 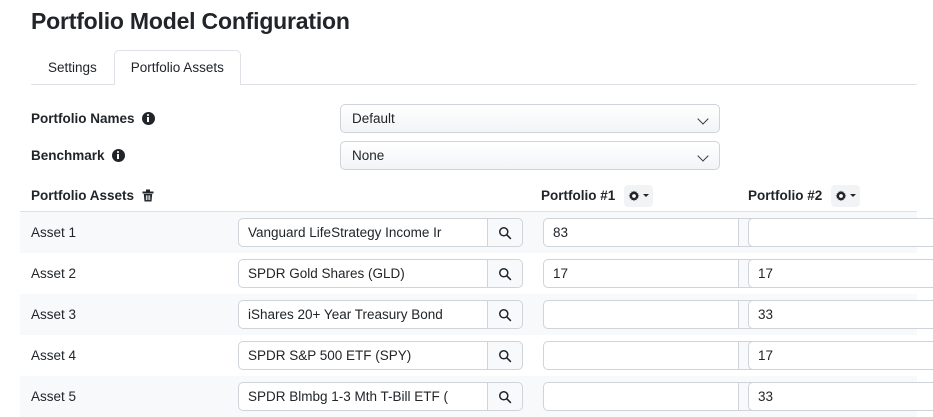 I want to click on benchmark-label: Benchmark, so click(x=78, y=155).